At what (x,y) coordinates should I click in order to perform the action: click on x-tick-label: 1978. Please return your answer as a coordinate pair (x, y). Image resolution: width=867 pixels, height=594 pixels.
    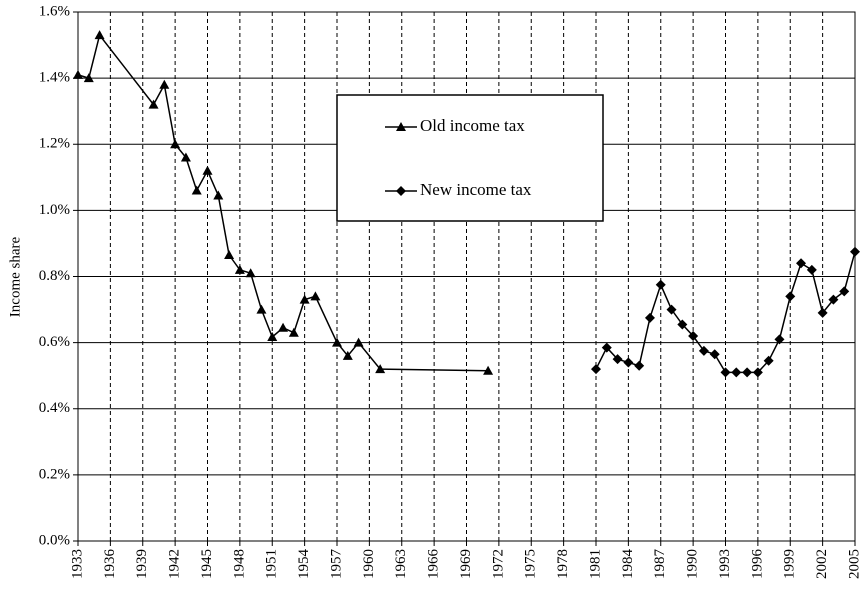
    Looking at the image, I should click on (563, 564).